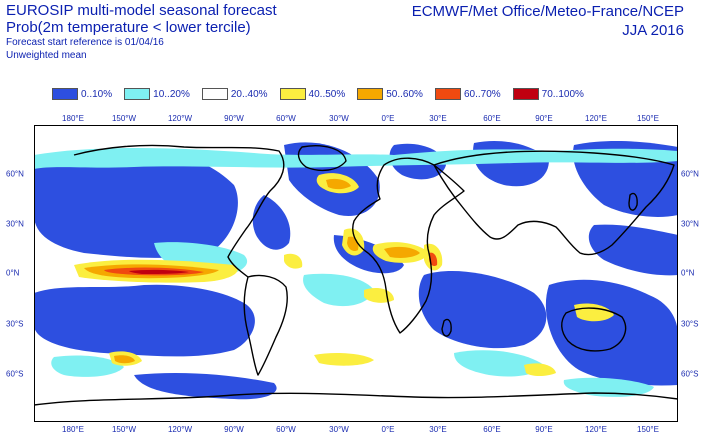 Image resolution: width=706 pixels, height=437 pixels. What do you see at coordinates (171, 94) in the screenshot?
I see `legend-label: 10..20%` at bounding box center [171, 94].